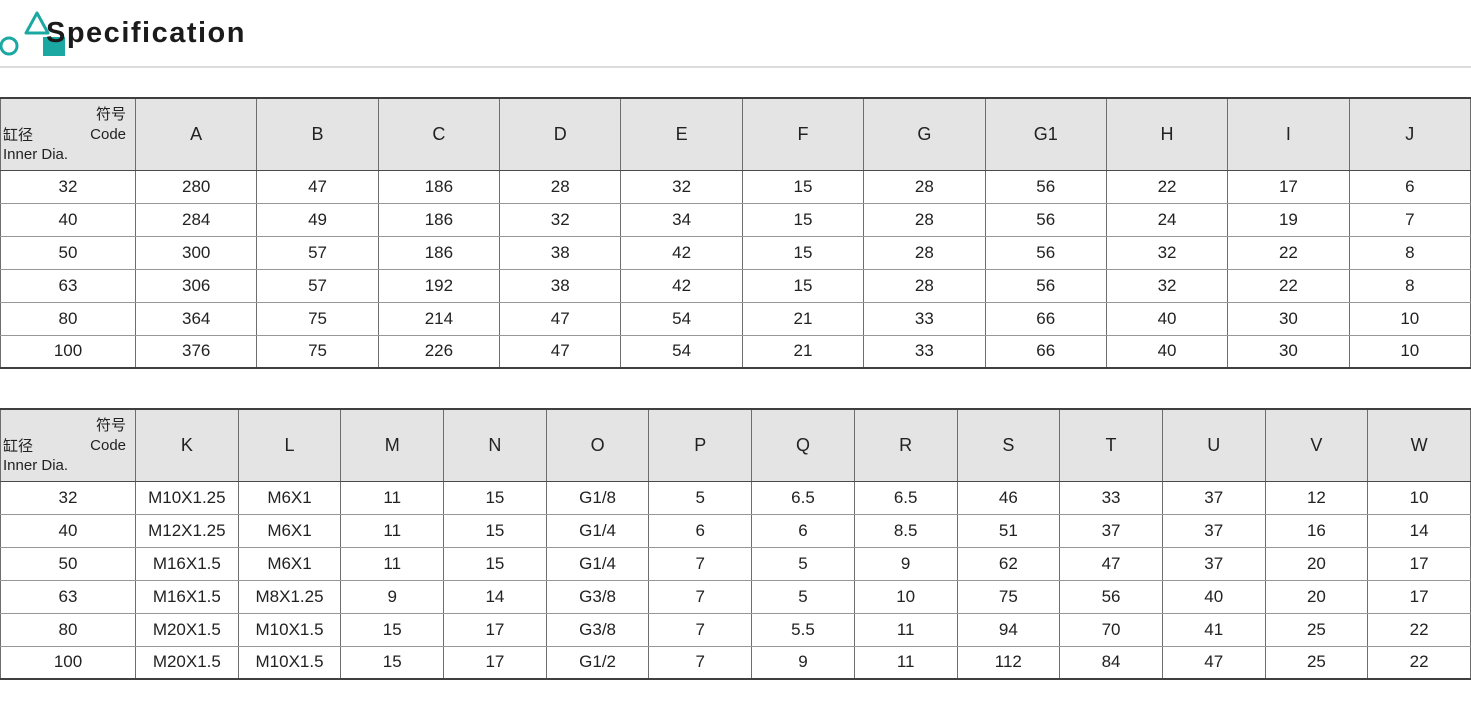 The image size is (1471, 718). Describe the element at coordinates (439, 351) in the screenshot. I see `cell: 226` at that location.